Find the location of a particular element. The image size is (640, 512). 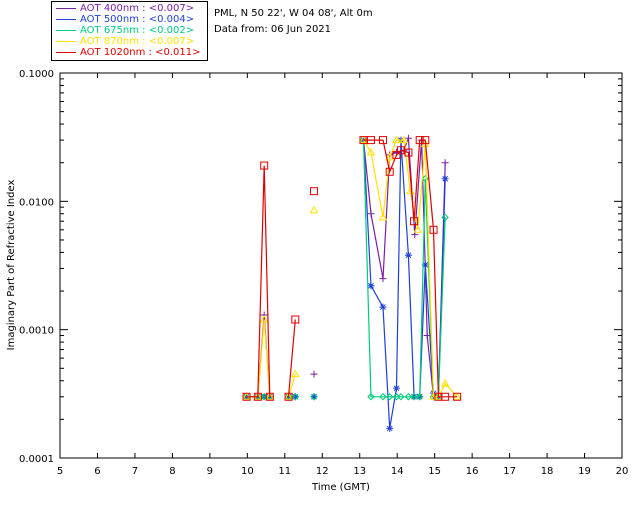

x-tick-label: 7 is located at coordinates (135, 471).